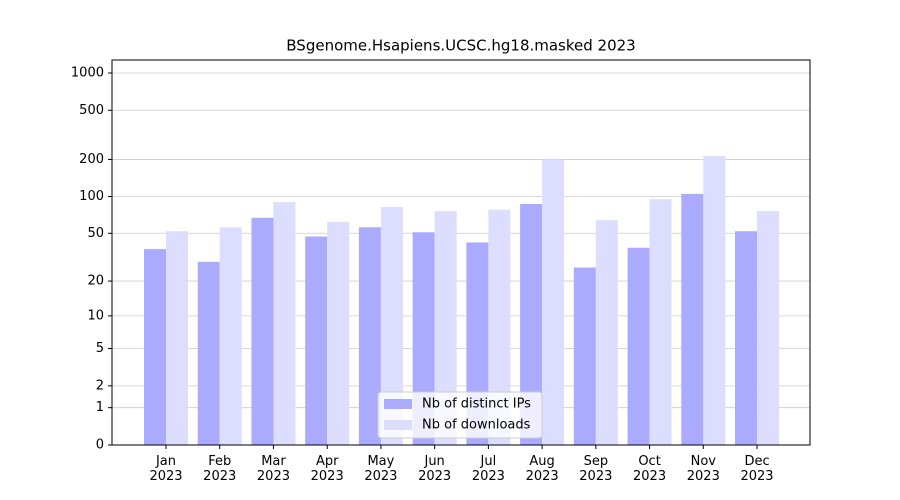 This screenshot has width=900, height=500. I want to click on y-tick-label: 2, so click(100, 385).